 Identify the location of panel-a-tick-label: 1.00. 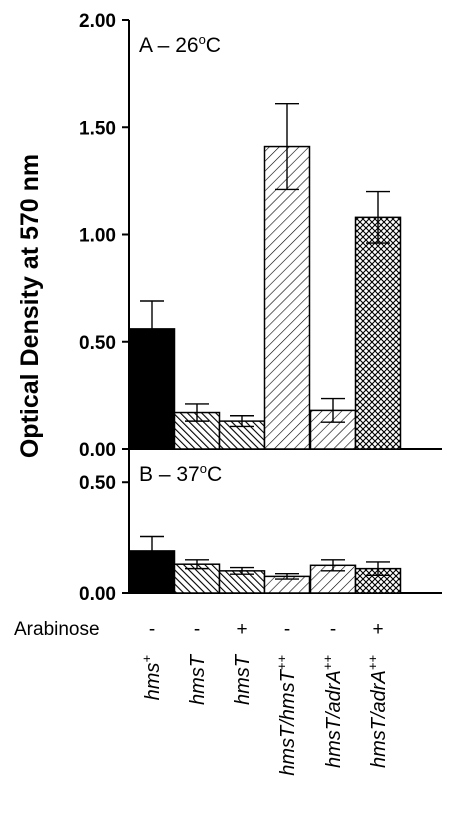
(97, 236).